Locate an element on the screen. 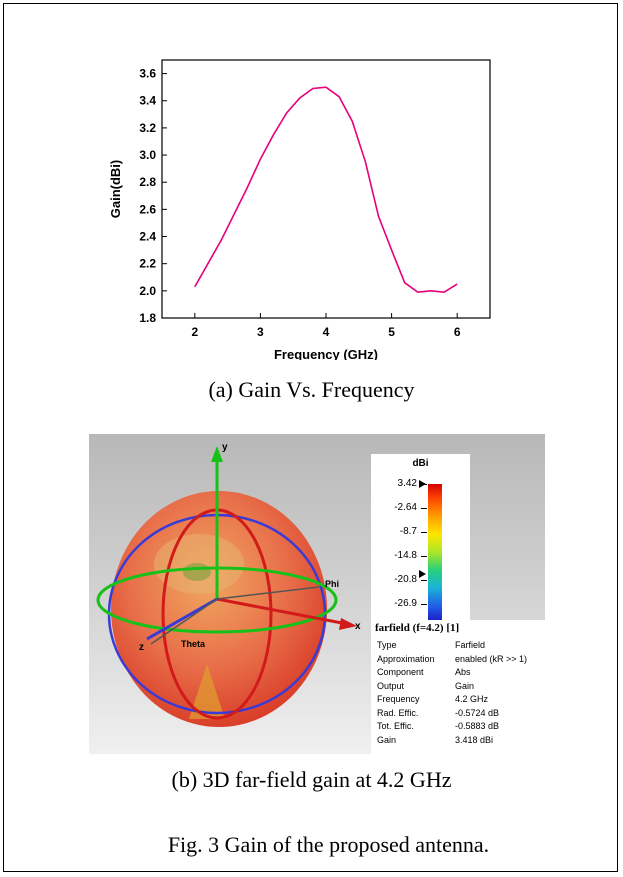  farfield-scene: y x z Theta Phi is located at coordinates (228, 584).